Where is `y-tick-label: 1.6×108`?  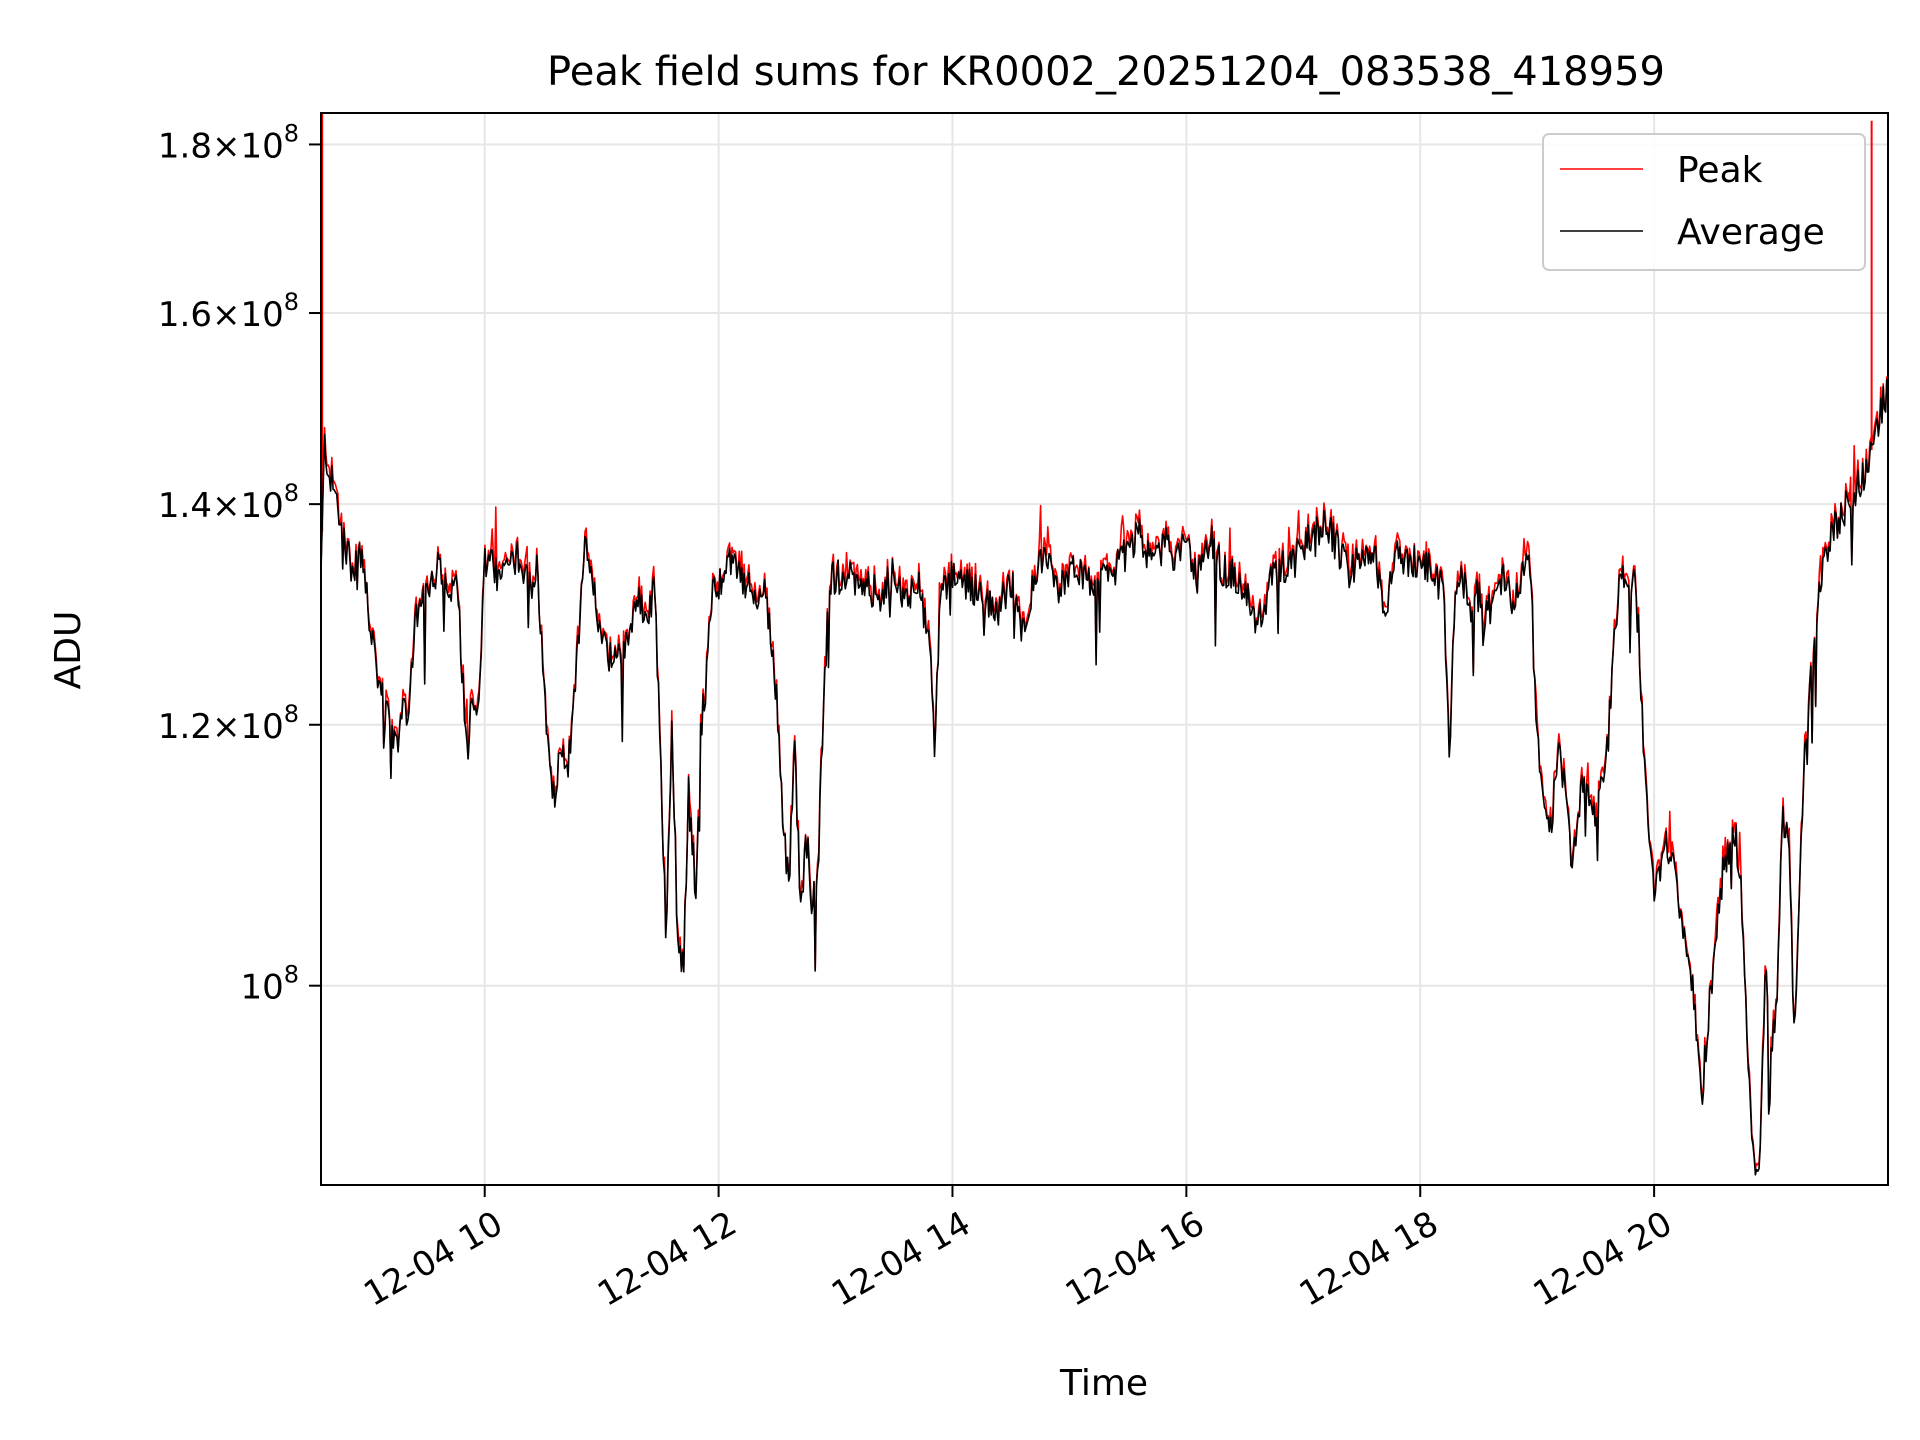 y-tick-label: 1.6×108 is located at coordinates (228, 311).